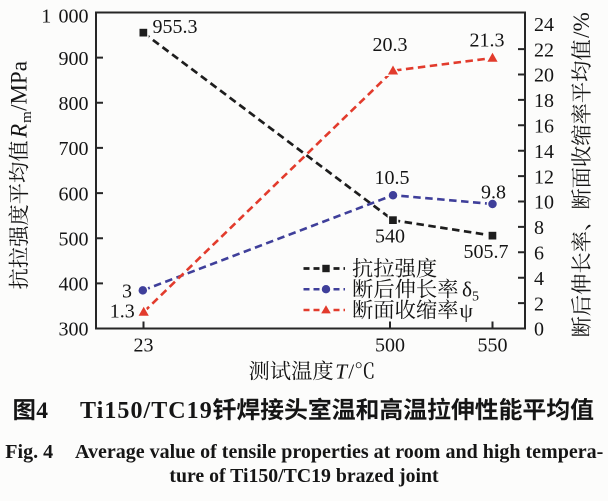 The width and height of the screenshot is (608, 501). What do you see at coordinates (74, 17) in the screenshot?
I see `svg-text: 000` at bounding box center [74, 17].